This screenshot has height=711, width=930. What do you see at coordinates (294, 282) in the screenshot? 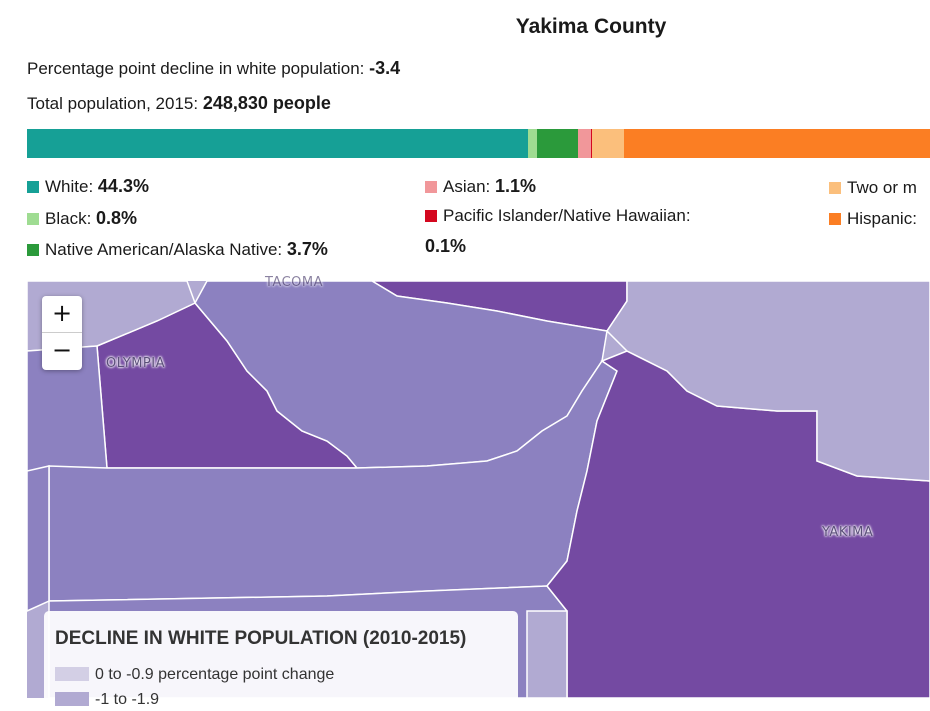
I see `place-label-tacoma: TACOMA` at bounding box center [294, 282].